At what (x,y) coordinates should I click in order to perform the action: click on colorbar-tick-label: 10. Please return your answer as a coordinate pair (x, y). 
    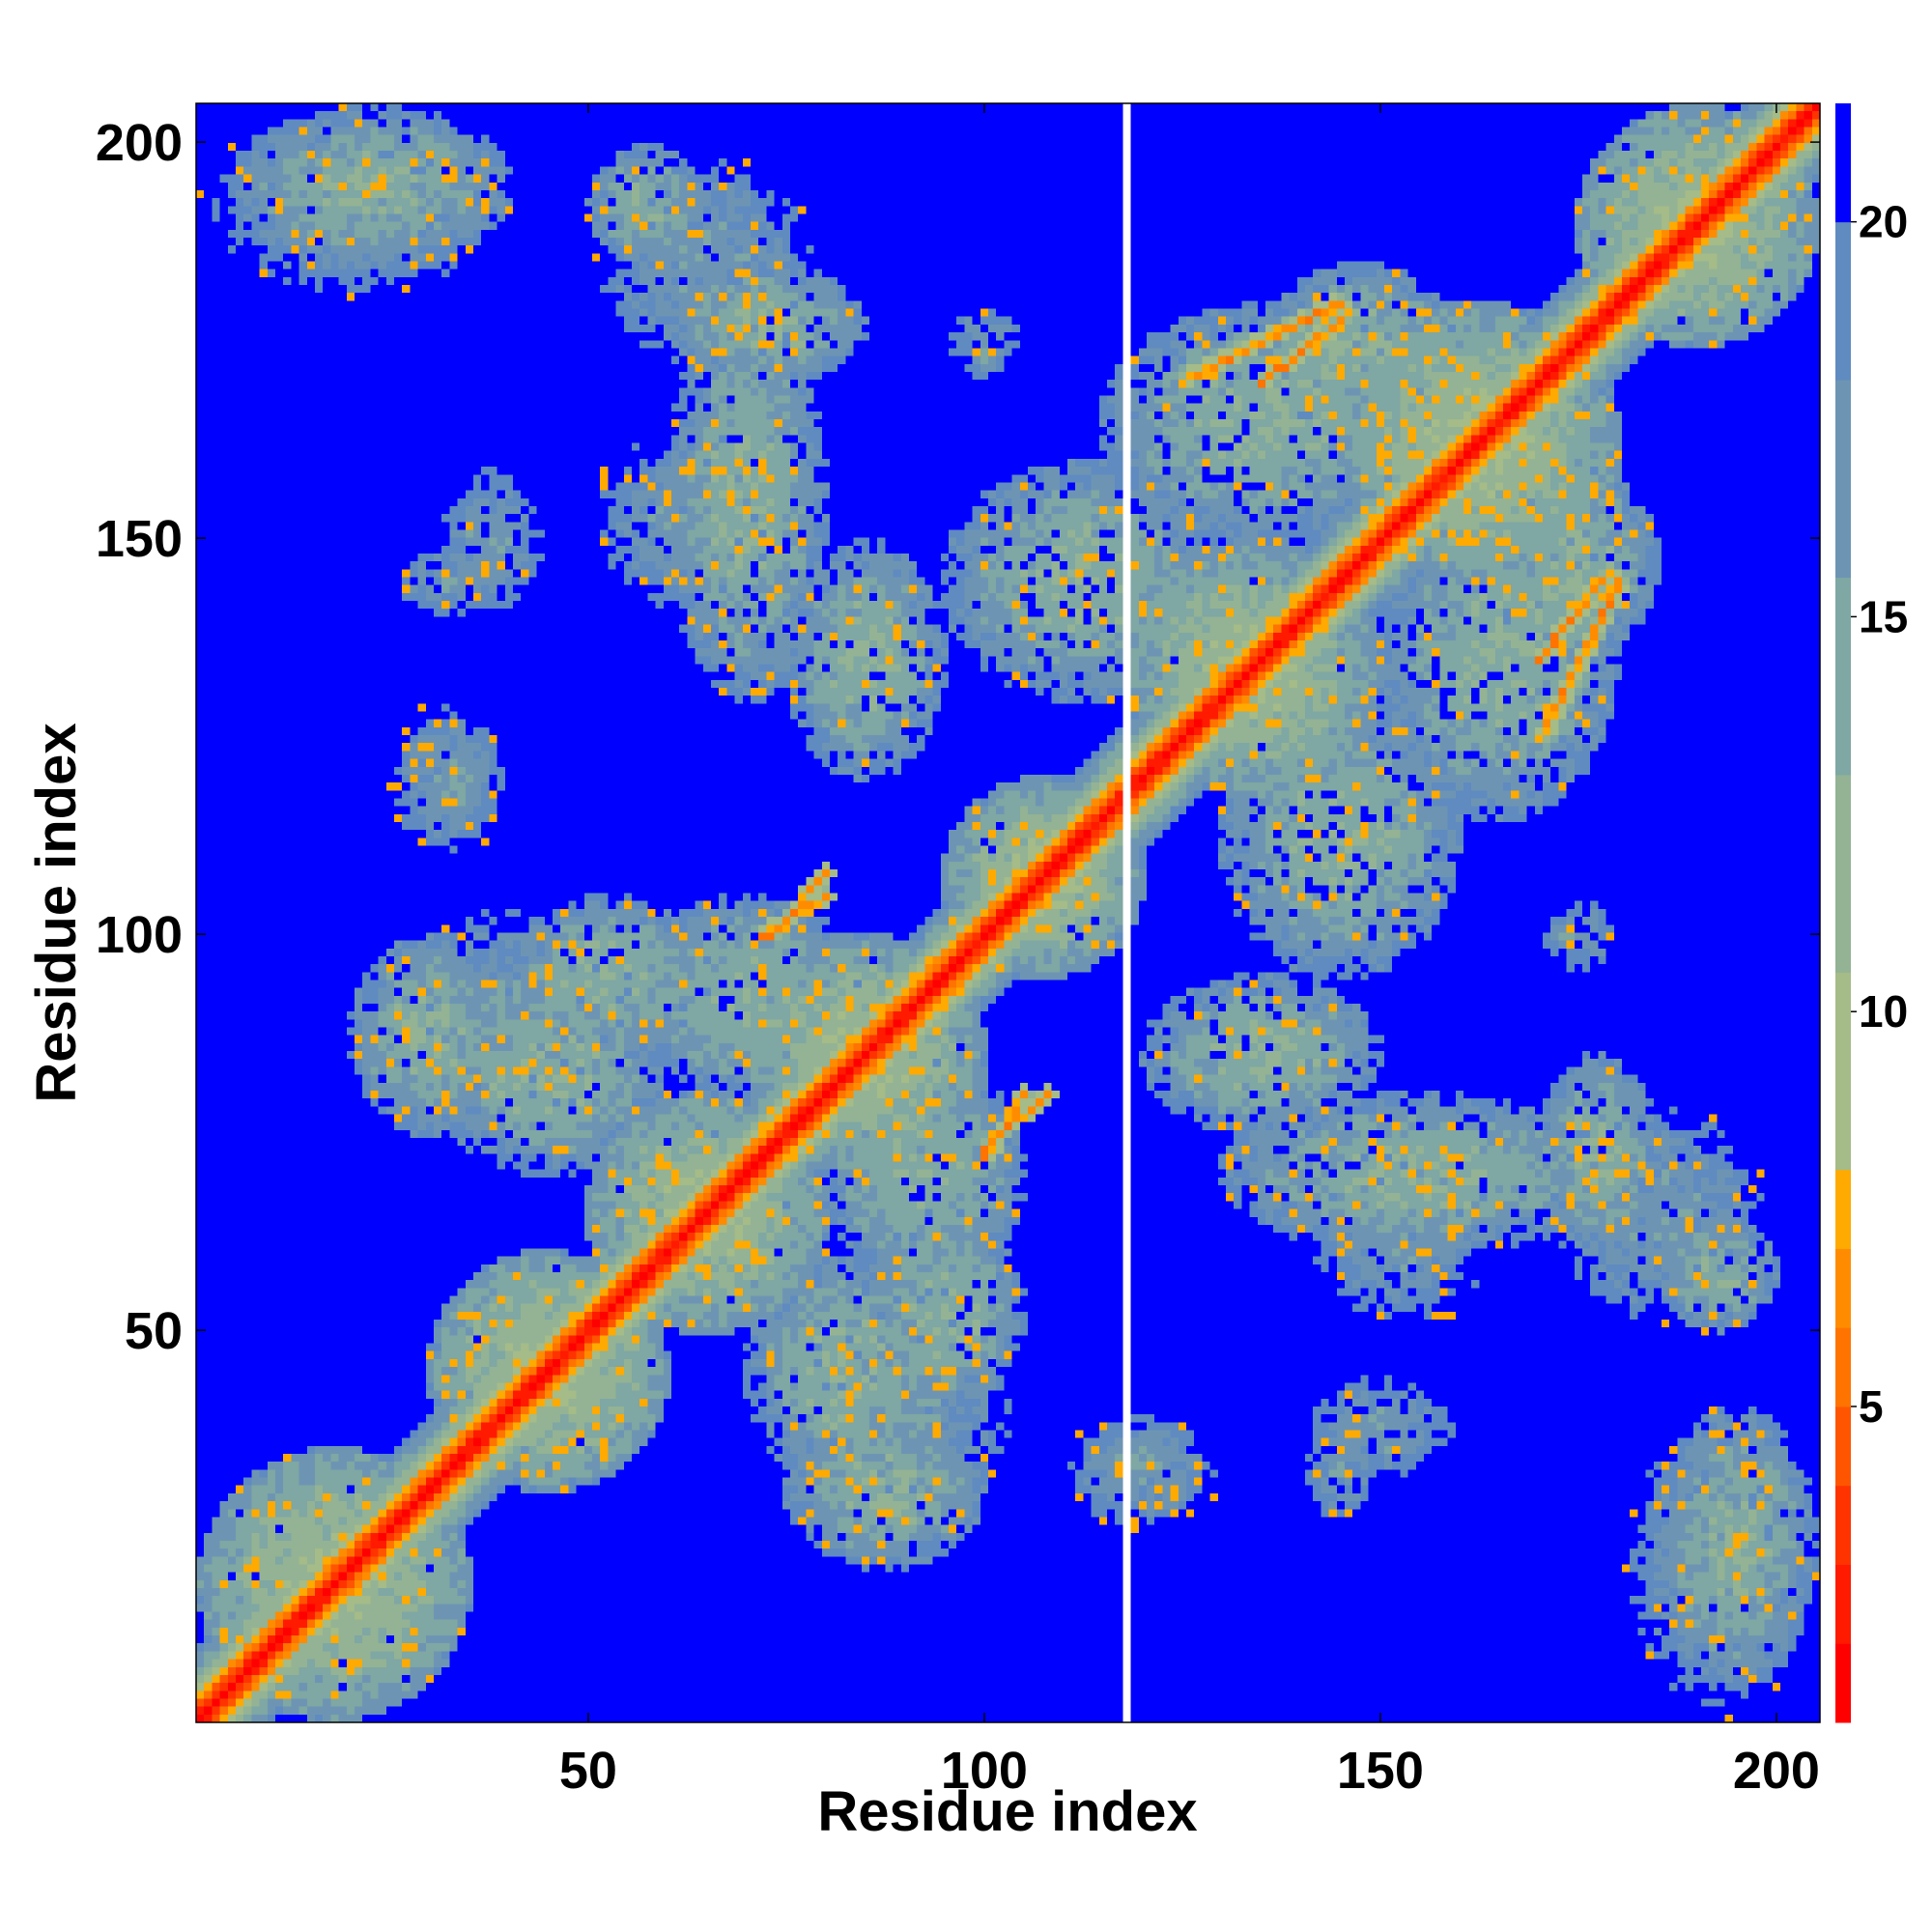
    Looking at the image, I should click on (1883, 1011).